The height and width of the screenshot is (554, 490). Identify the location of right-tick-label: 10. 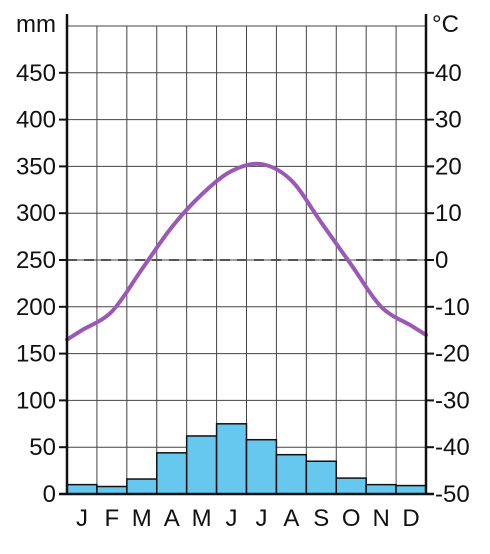
(448, 213).